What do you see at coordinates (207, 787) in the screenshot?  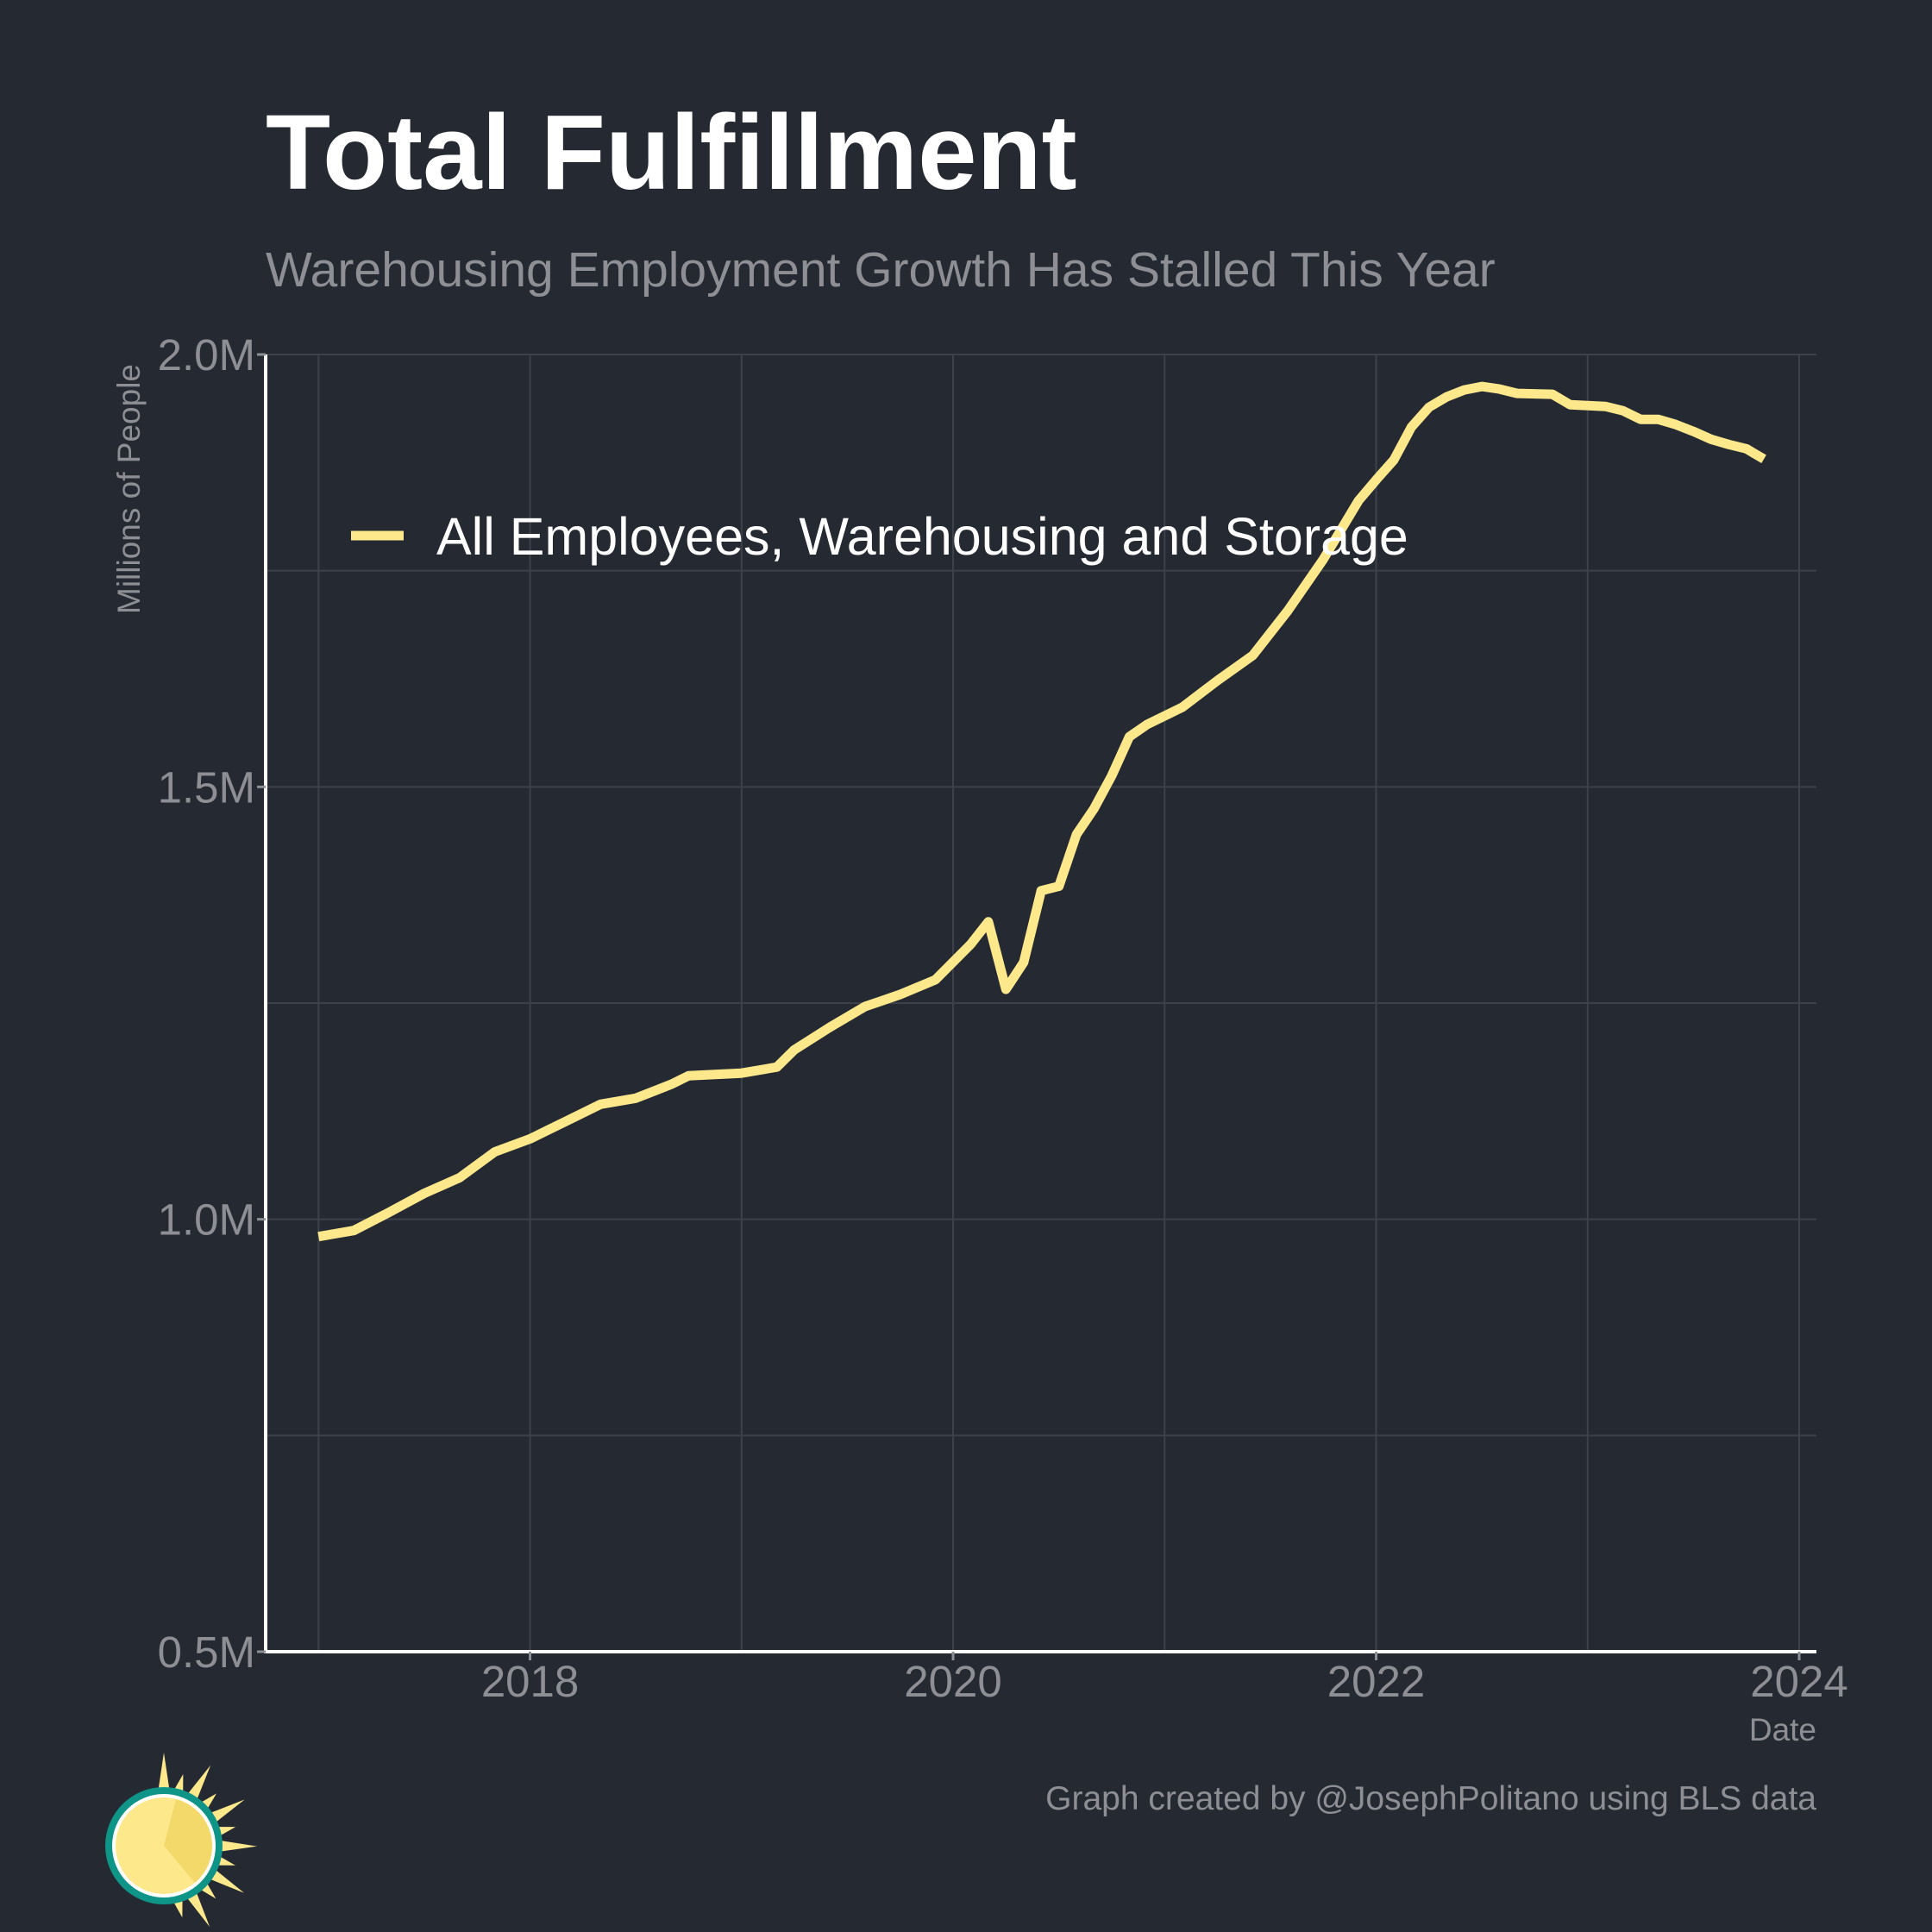 I see `y-tick-label: 1.5M` at bounding box center [207, 787].